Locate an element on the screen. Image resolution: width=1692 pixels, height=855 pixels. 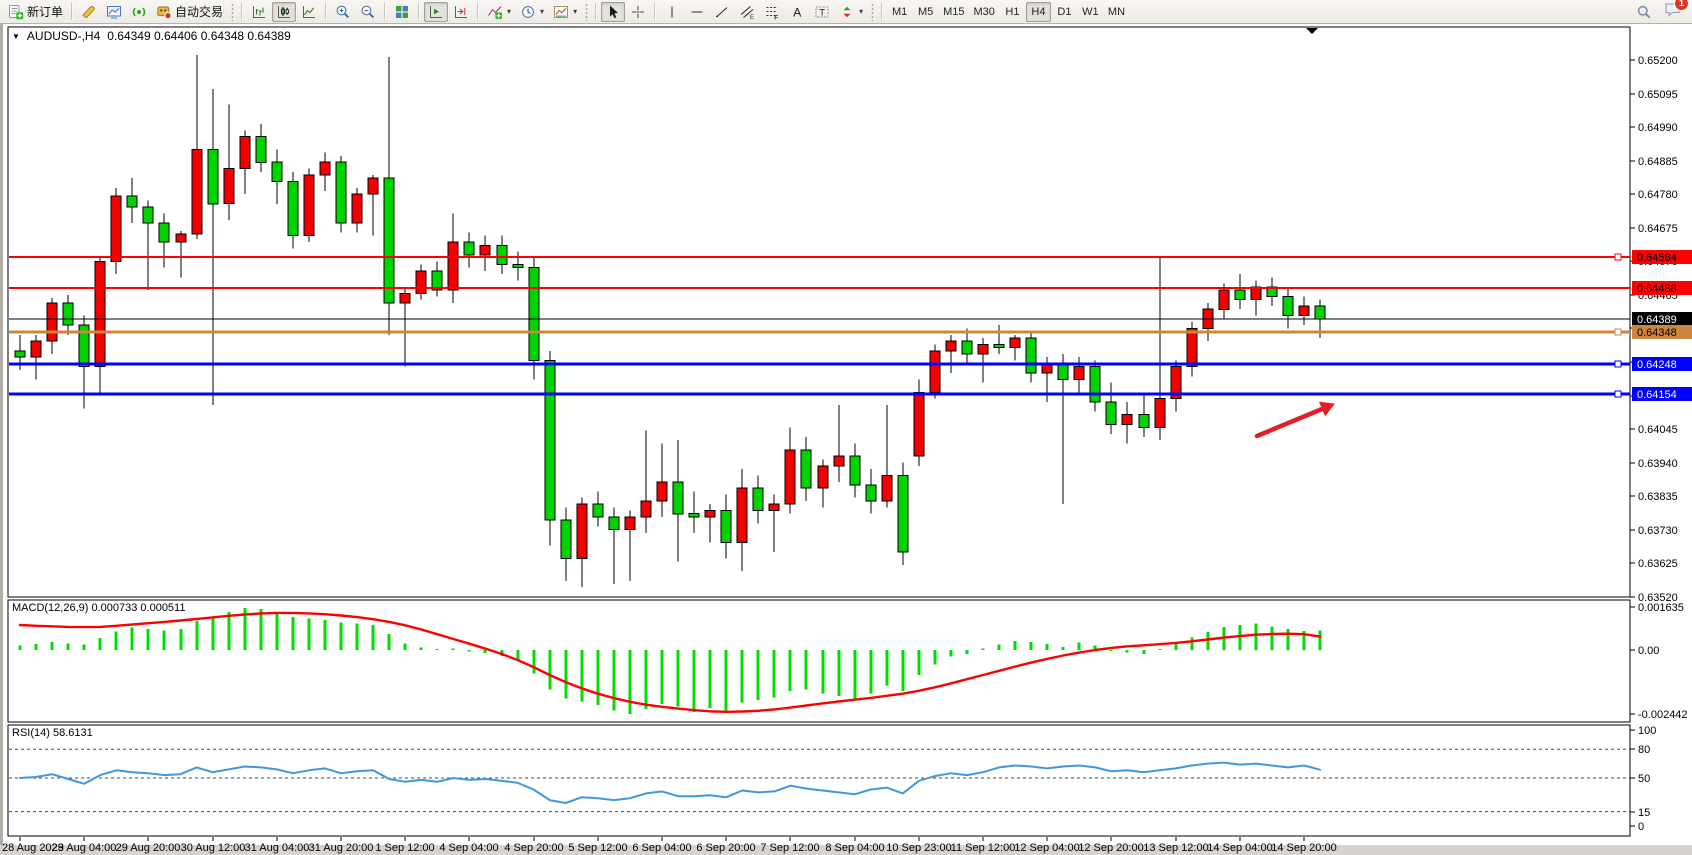
chart-shift-marker is located at coordinates (1312, 31).